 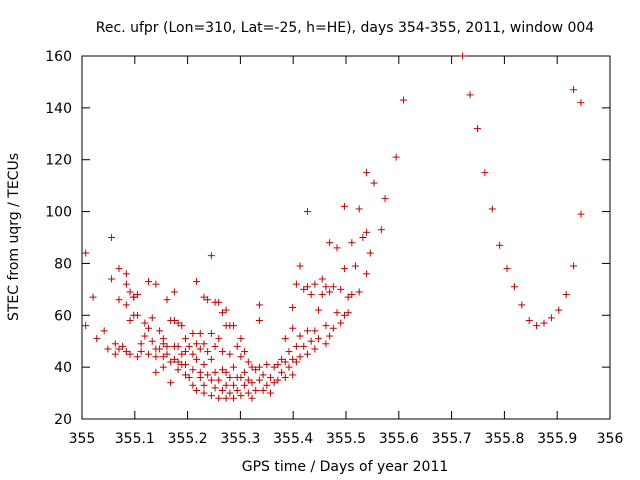 What do you see at coordinates (58, 57) in the screenshot?
I see `y-tick-label: 160` at bounding box center [58, 57].